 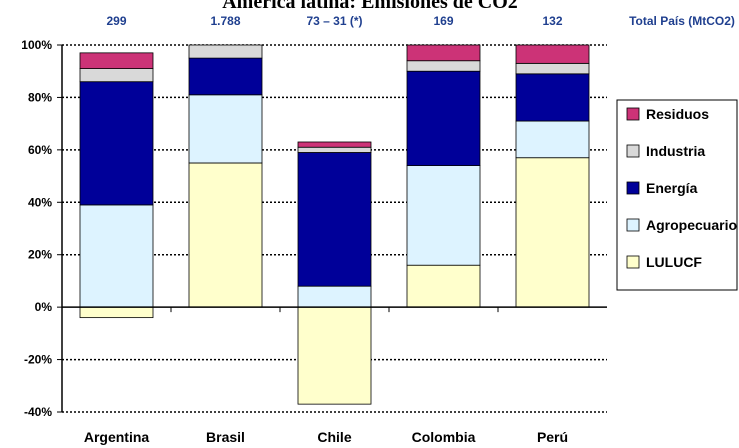 What do you see at coordinates (334, 21) in the screenshot?
I see `total-label: 73 – 31 (*)` at bounding box center [334, 21].